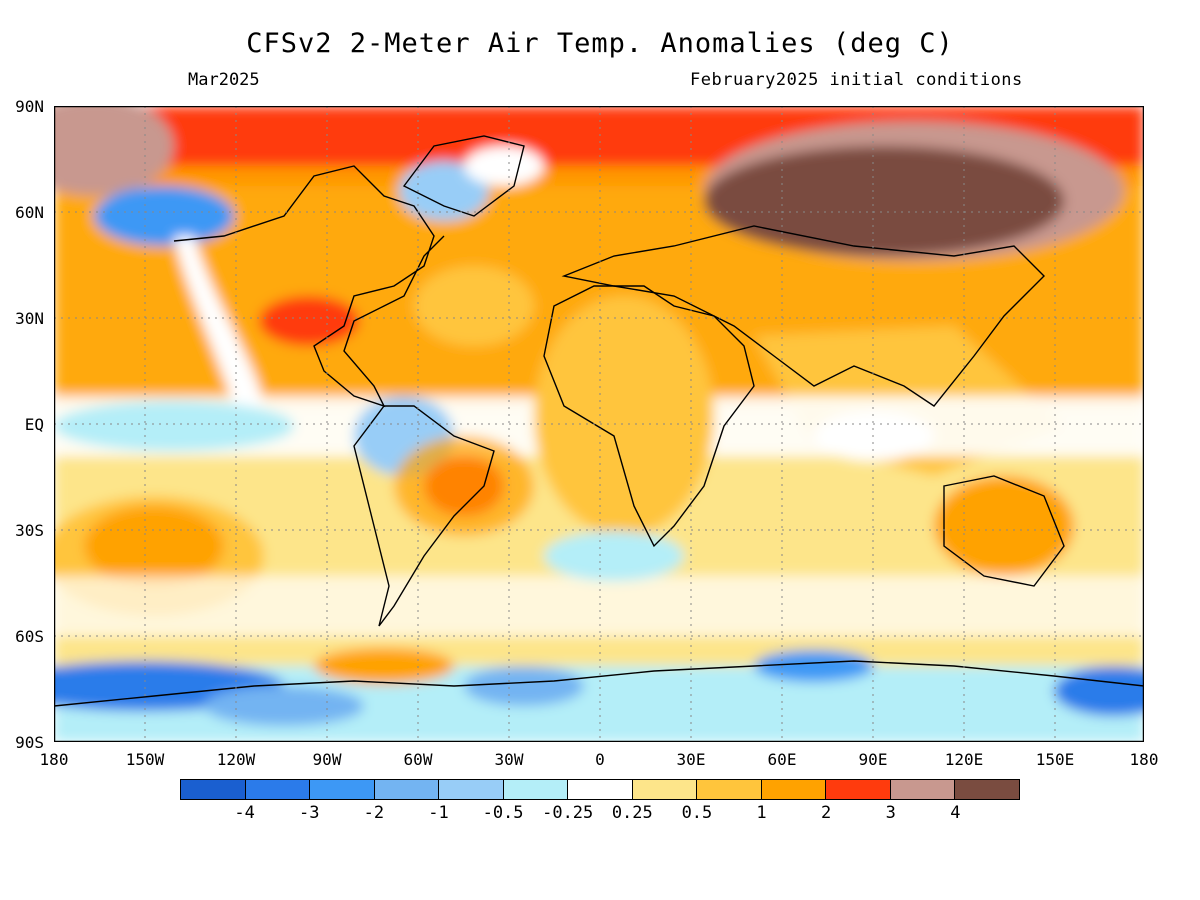 This screenshot has height=900, width=1200. Describe the element at coordinates (29, 742) in the screenshot. I see `lat-label-90s: 90S` at that location.